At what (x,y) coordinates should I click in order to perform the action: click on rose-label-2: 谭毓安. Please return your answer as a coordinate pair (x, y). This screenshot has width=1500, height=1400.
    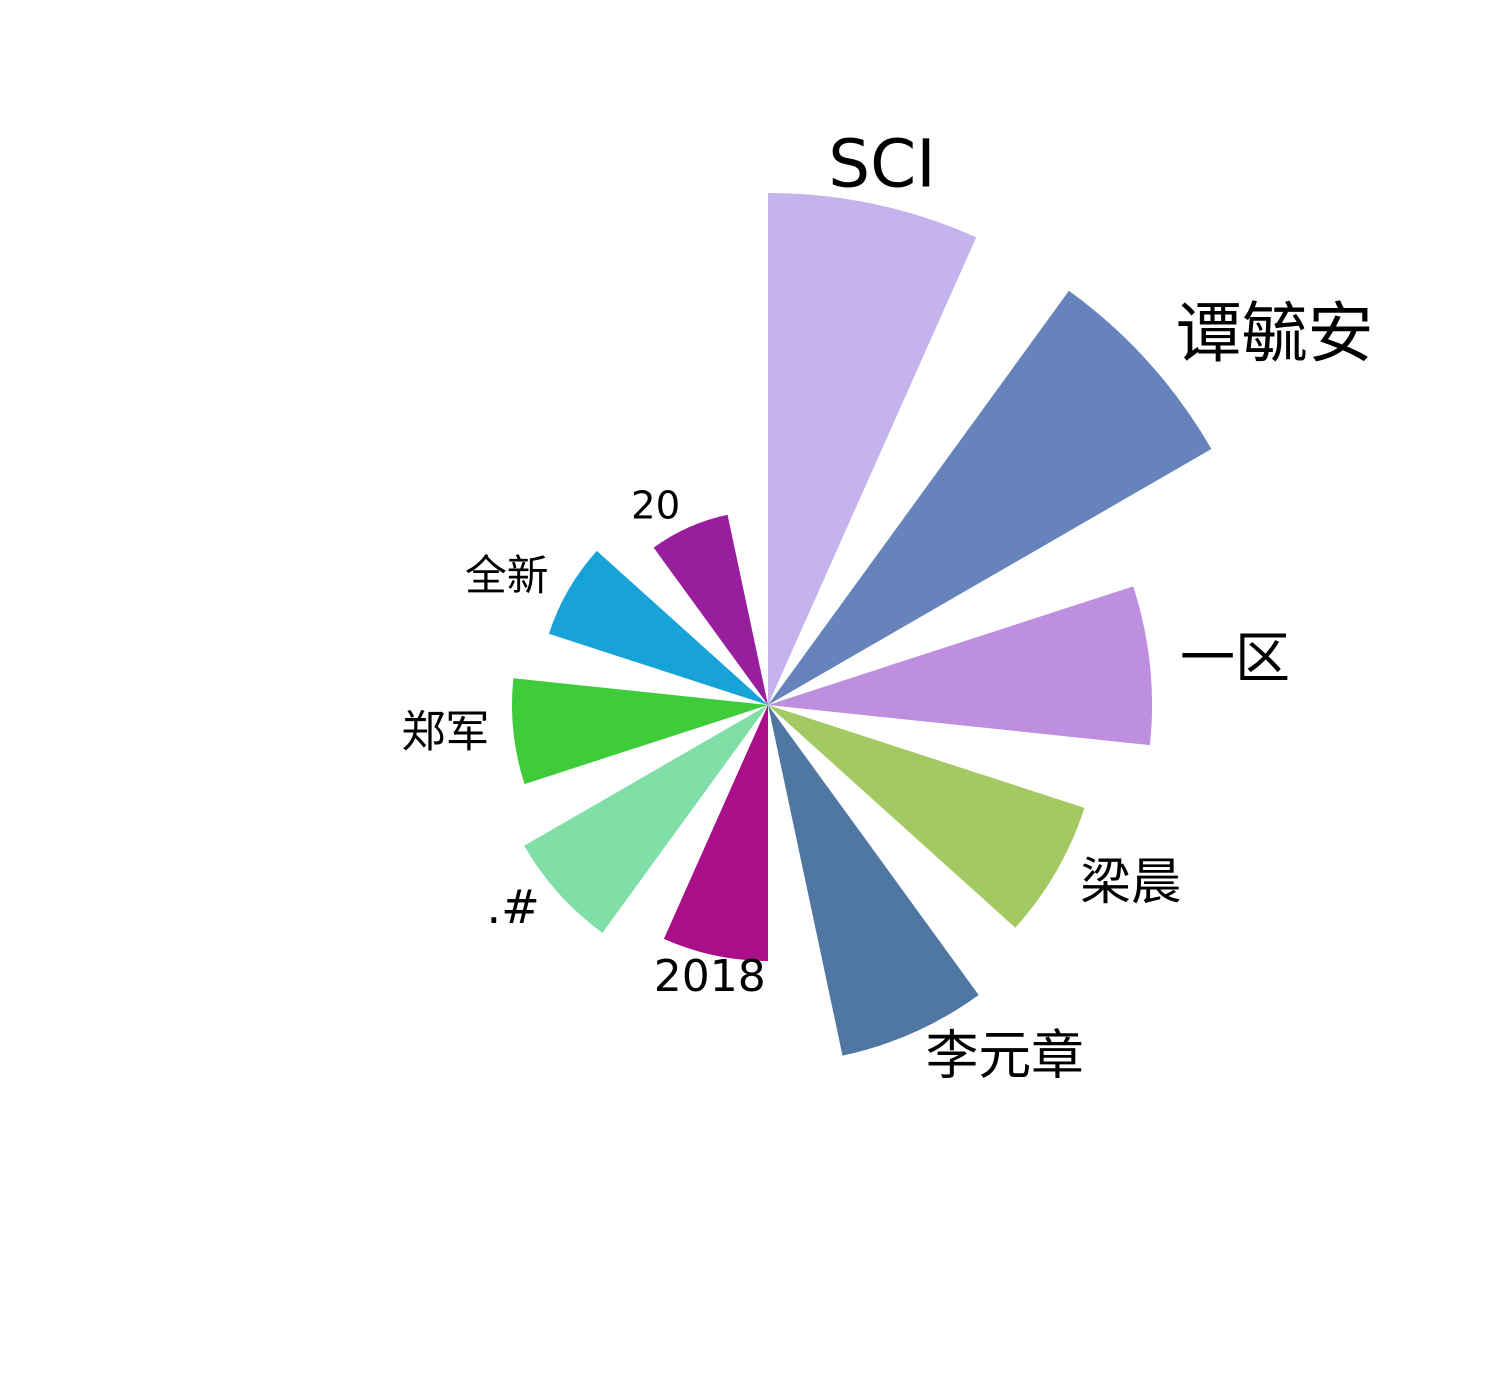
    Looking at the image, I should click on (1274, 333).